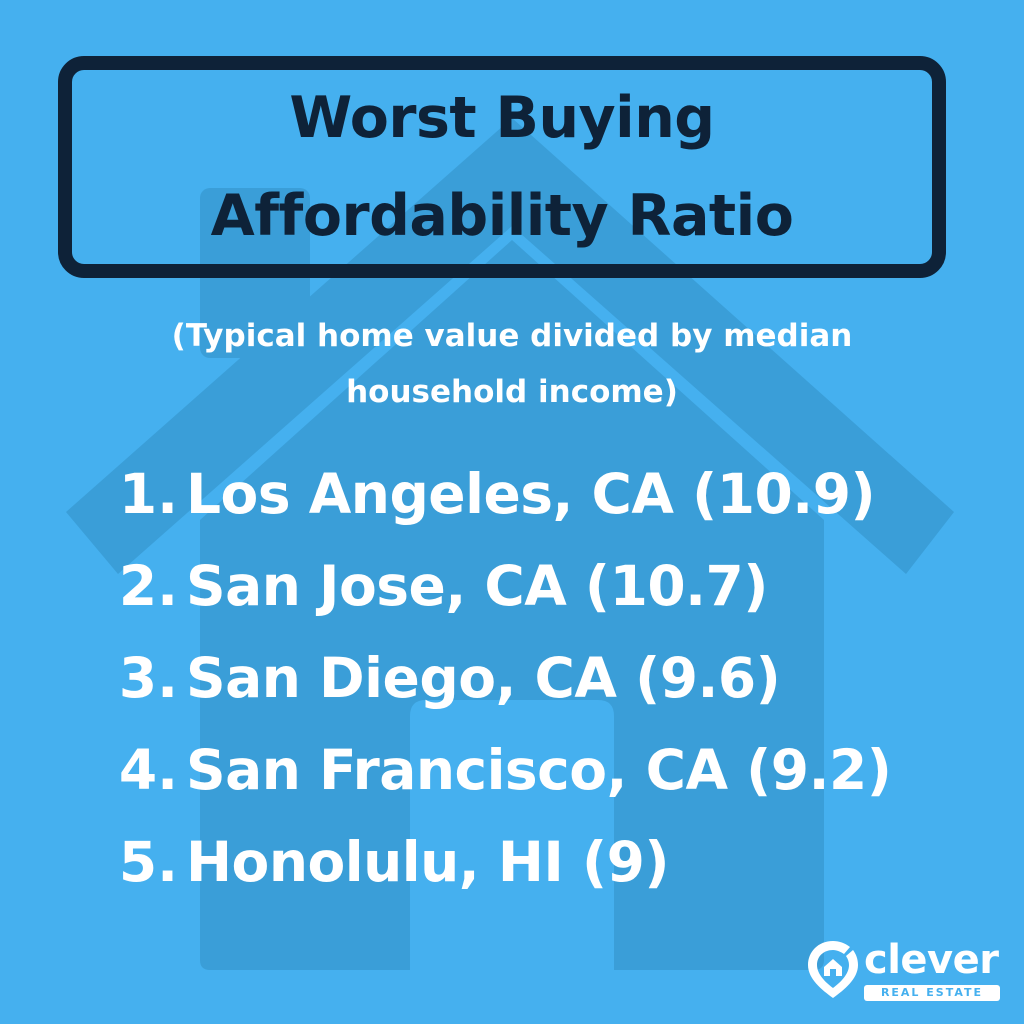 This screenshot has width=1024, height=1024. What do you see at coordinates (148, 862) in the screenshot?
I see `rank-number: 5.` at bounding box center [148, 862].